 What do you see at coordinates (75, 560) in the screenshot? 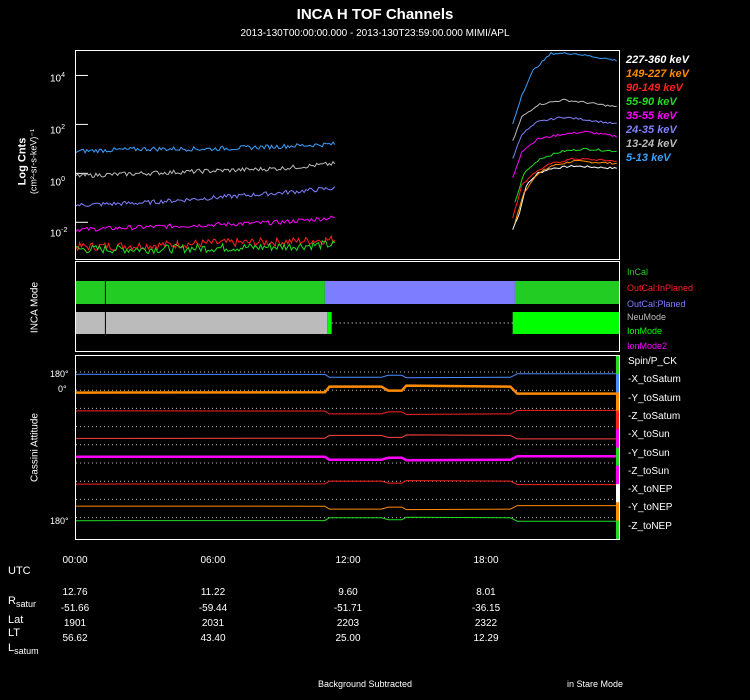
I see `ephemeris-time: 00:00` at bounding box center [75, 560].